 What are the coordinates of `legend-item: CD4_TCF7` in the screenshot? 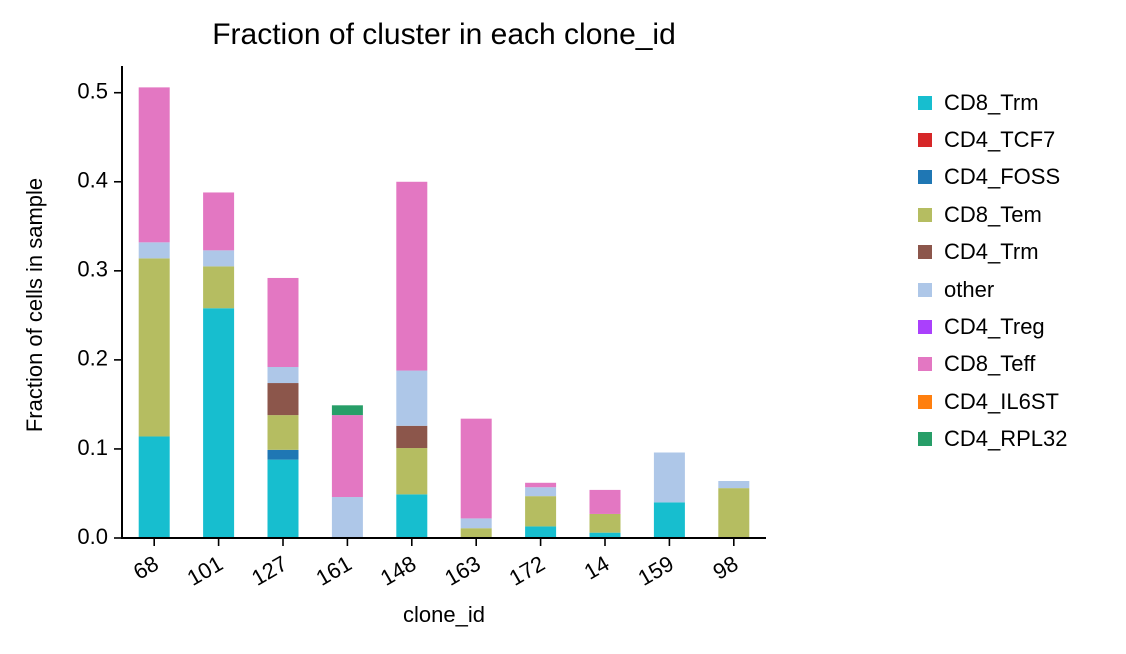 It's located at (993, 139).